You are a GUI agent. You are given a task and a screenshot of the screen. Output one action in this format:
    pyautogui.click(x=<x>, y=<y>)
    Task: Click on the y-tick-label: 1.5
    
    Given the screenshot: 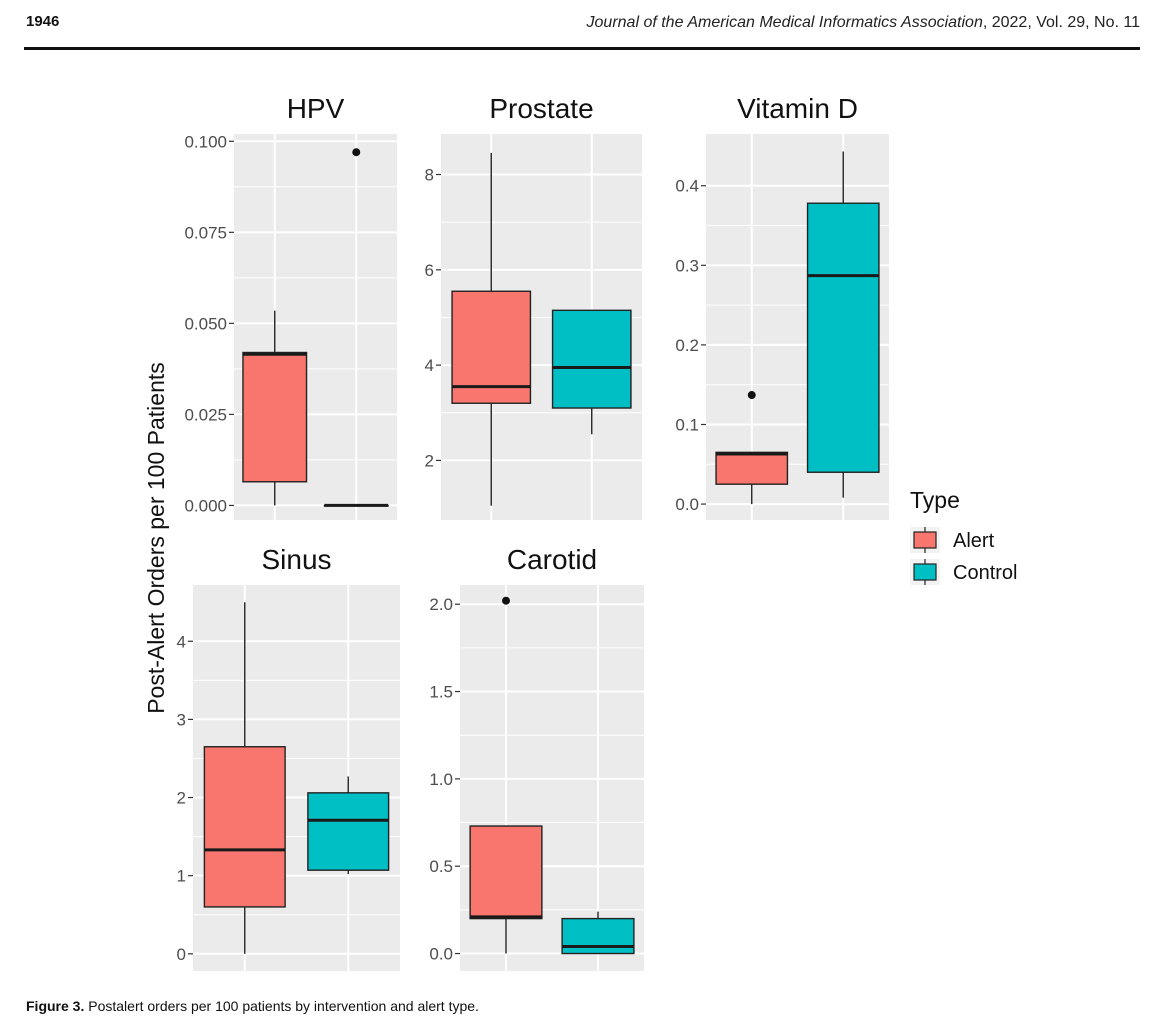 What is the action you would take?
    pyautogui.click(x=441, y=692)
    